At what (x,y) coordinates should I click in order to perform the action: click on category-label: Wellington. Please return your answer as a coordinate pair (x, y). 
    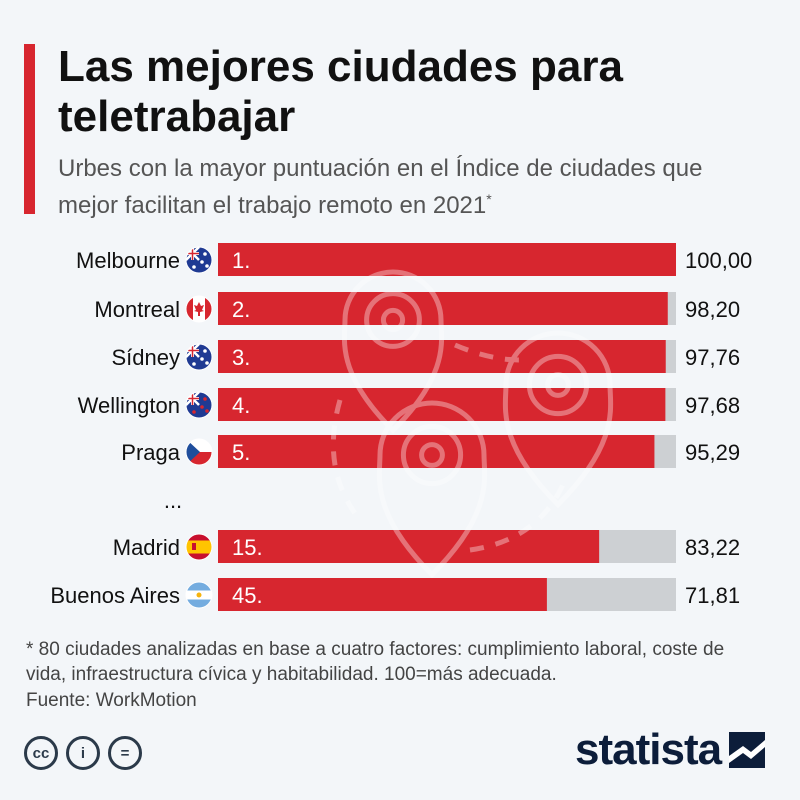
    Looking at the image, I should click on (129, 405).